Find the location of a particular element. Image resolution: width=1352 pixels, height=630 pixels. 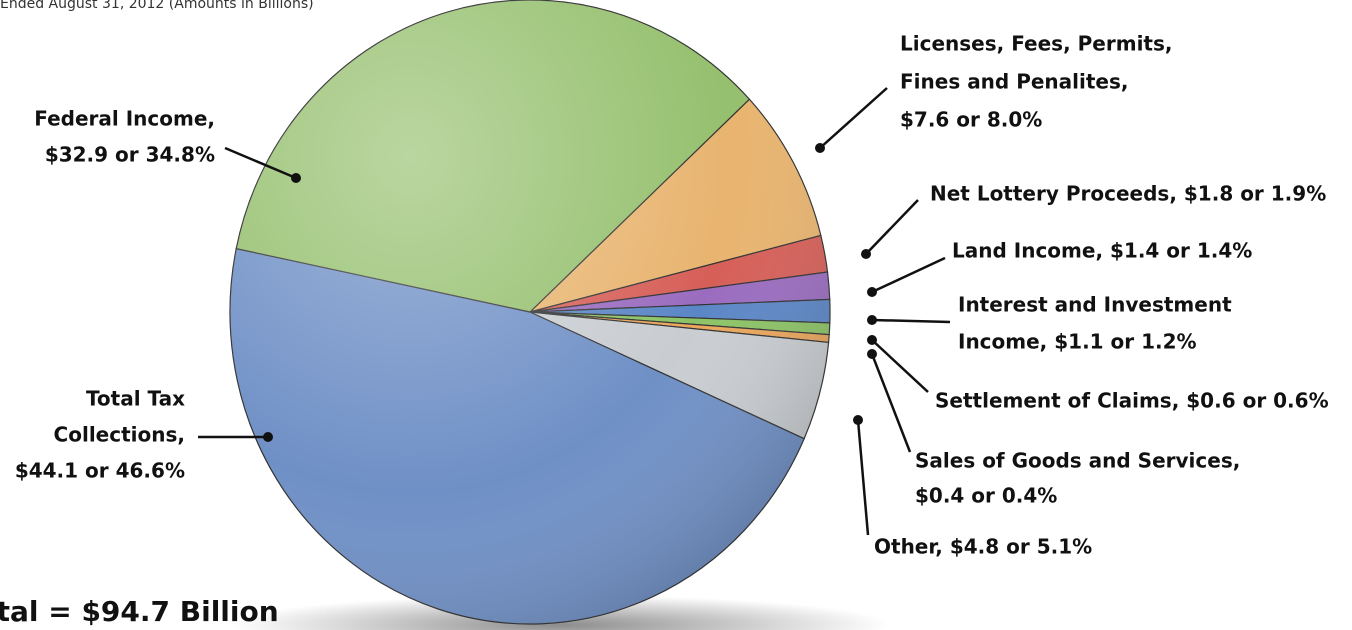

slice-label: Interest and Investment is located at coordinates (1095, 305).